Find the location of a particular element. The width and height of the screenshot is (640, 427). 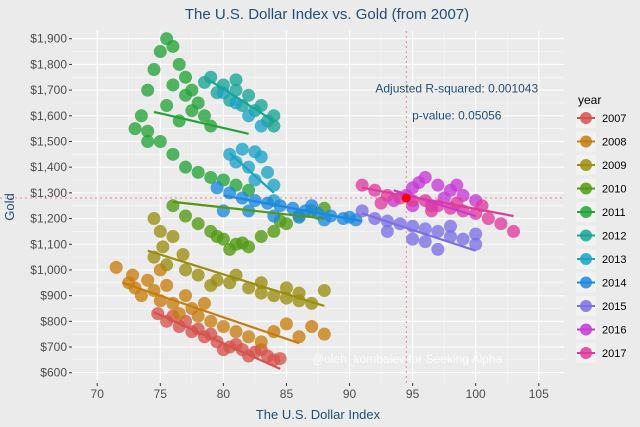

y-tick-label: $1,300 is located at coordinates (48, 193).